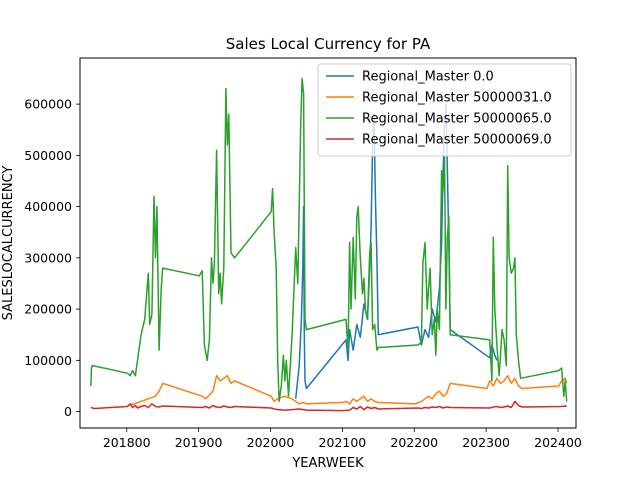  Describe the element at coordinates (127, 442) in the screenshot. I see `x-tick-label-0: 201800` at that location.